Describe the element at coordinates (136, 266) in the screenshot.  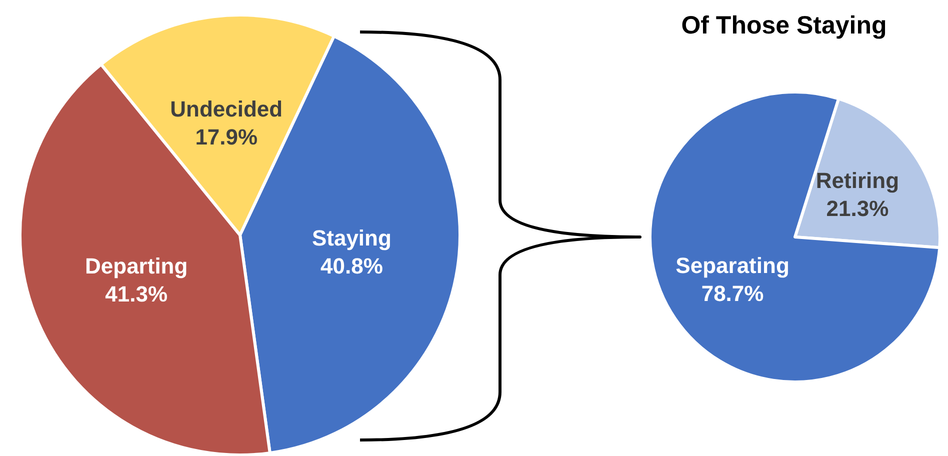
I see `slice-label: Departing` at that location.